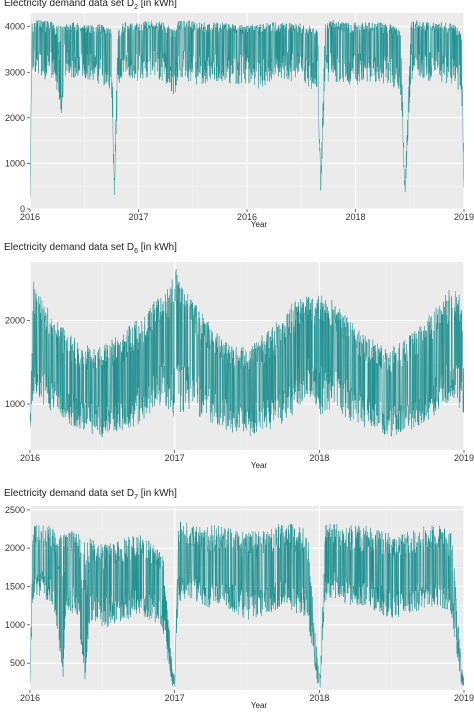 The height and width of the screenshot is (714, 474). I want to click on chart-title-subscript: 2, so click(136, 7).